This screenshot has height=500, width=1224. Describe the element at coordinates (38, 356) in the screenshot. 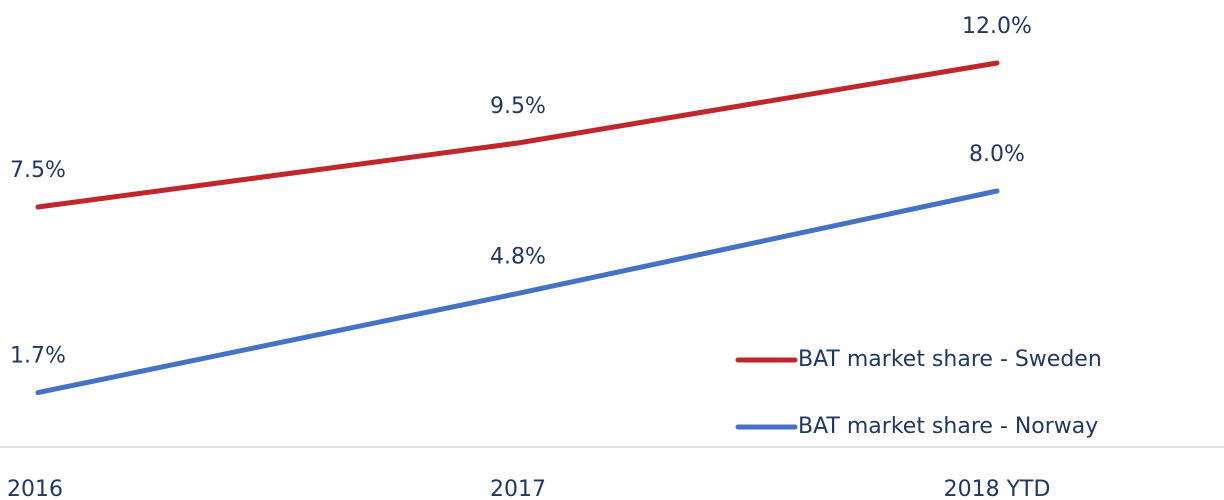

I see `data-label: 1.7%` at that location.